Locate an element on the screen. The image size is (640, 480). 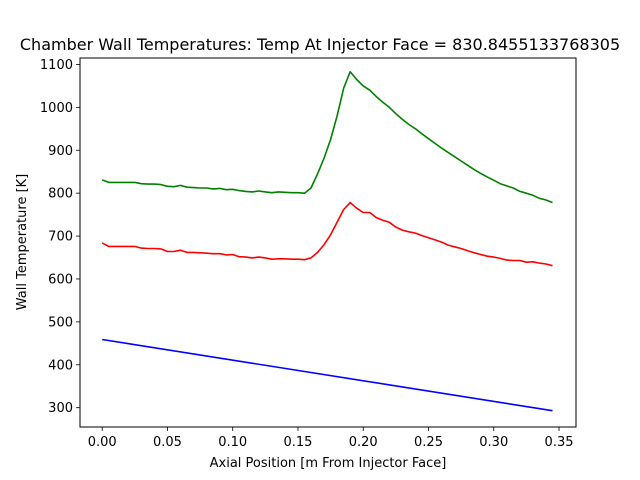
y-axis-label: Wall Temperature [K] is located at coordinates (22, 242).